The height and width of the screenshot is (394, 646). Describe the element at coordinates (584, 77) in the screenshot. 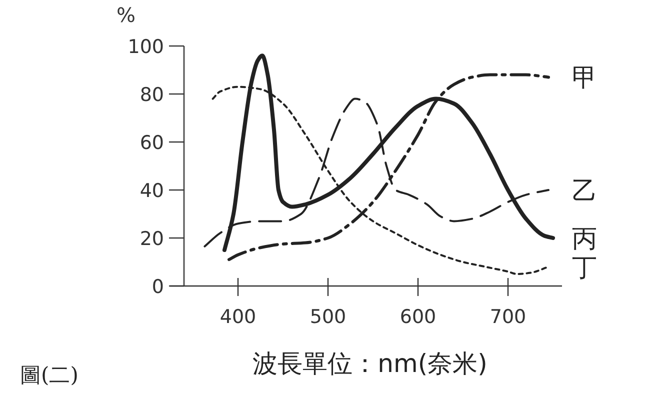

I see `series-label: 甲` at that location.